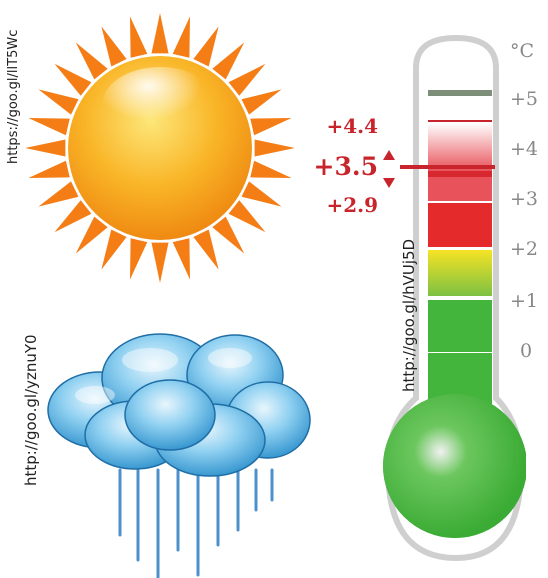 This screenshot has height=578, width=548. What do you see at coordinates (345, 166) in the screenshot?
I see `reading-current: +3.5` at bounding box center [345, 166].